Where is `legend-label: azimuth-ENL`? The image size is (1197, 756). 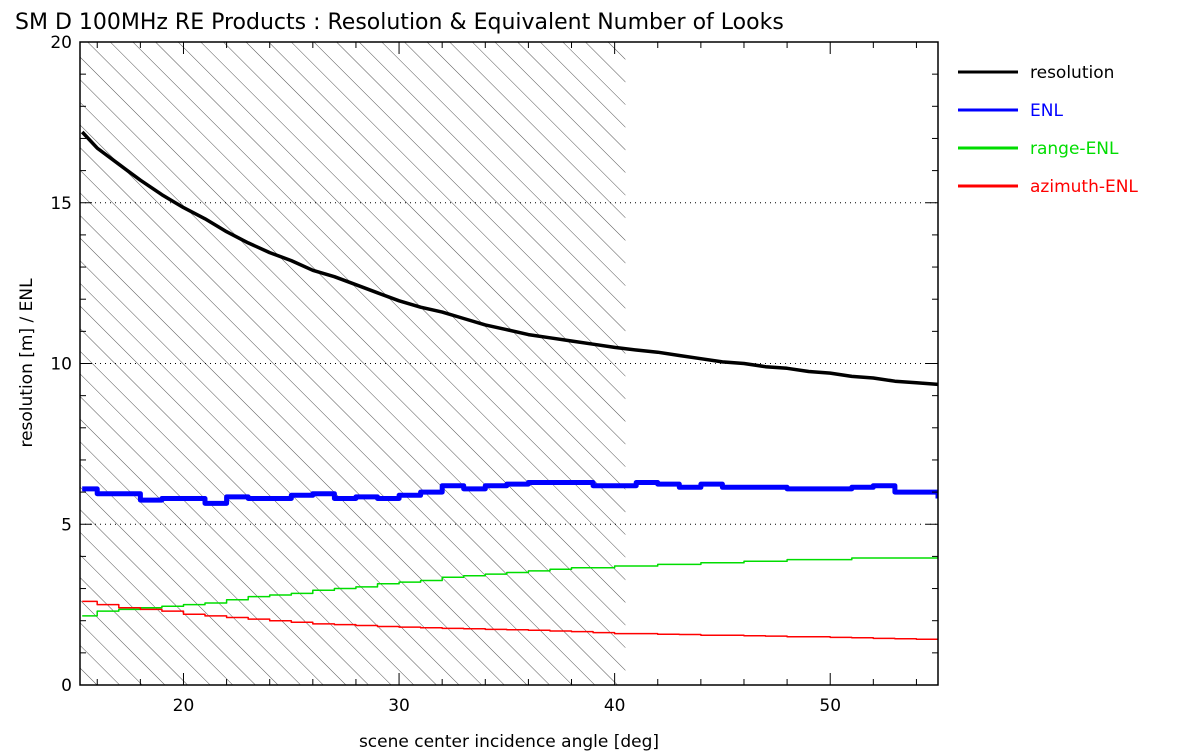
legend-label: azimuth-ENL is located at coordinates (1084, 187).